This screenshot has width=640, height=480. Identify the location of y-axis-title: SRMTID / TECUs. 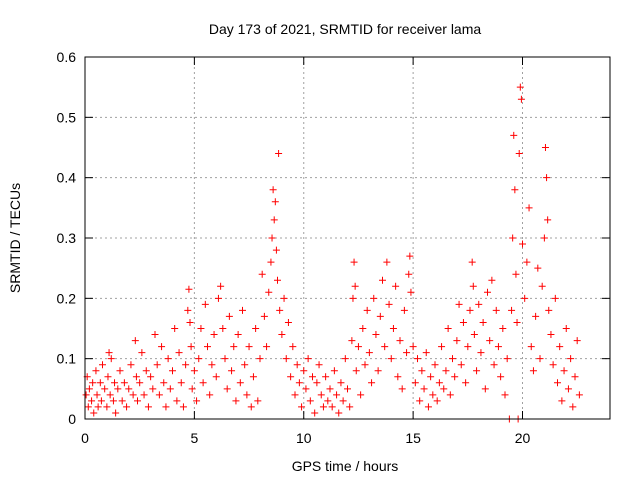
(15, 238).